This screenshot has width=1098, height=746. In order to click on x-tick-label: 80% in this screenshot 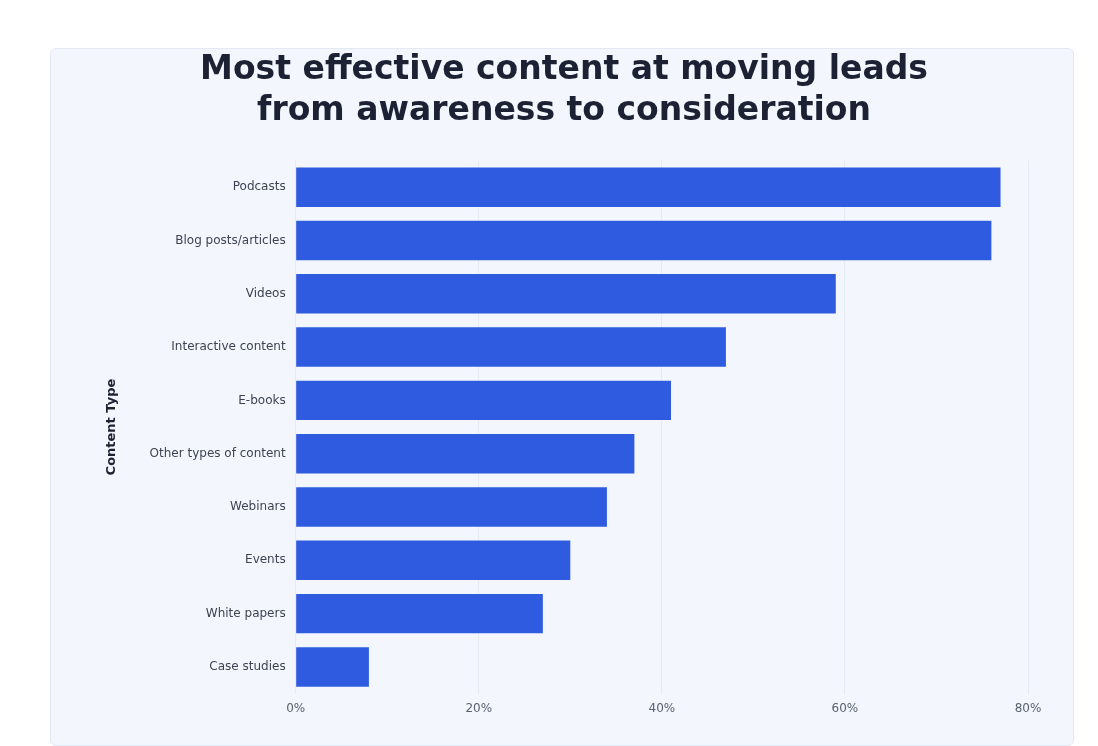, I will do `click(1028, 707)`.